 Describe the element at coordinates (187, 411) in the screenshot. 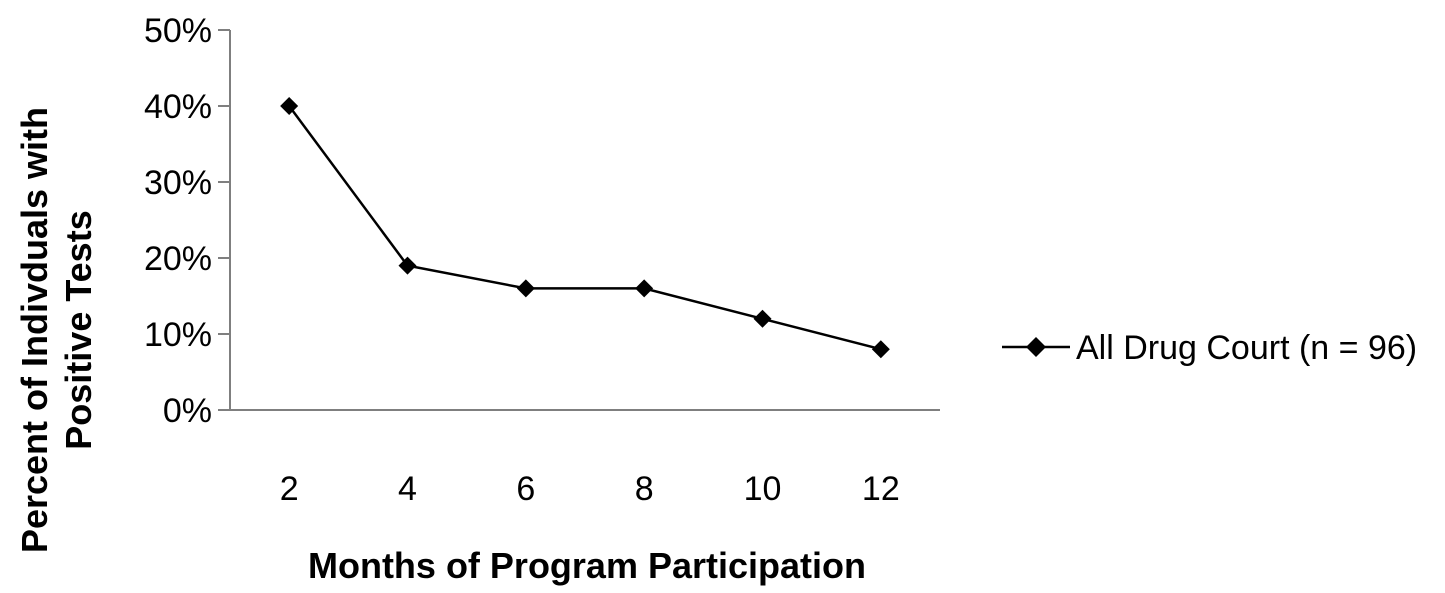

I see `y-tick-label: 0%` at that location.